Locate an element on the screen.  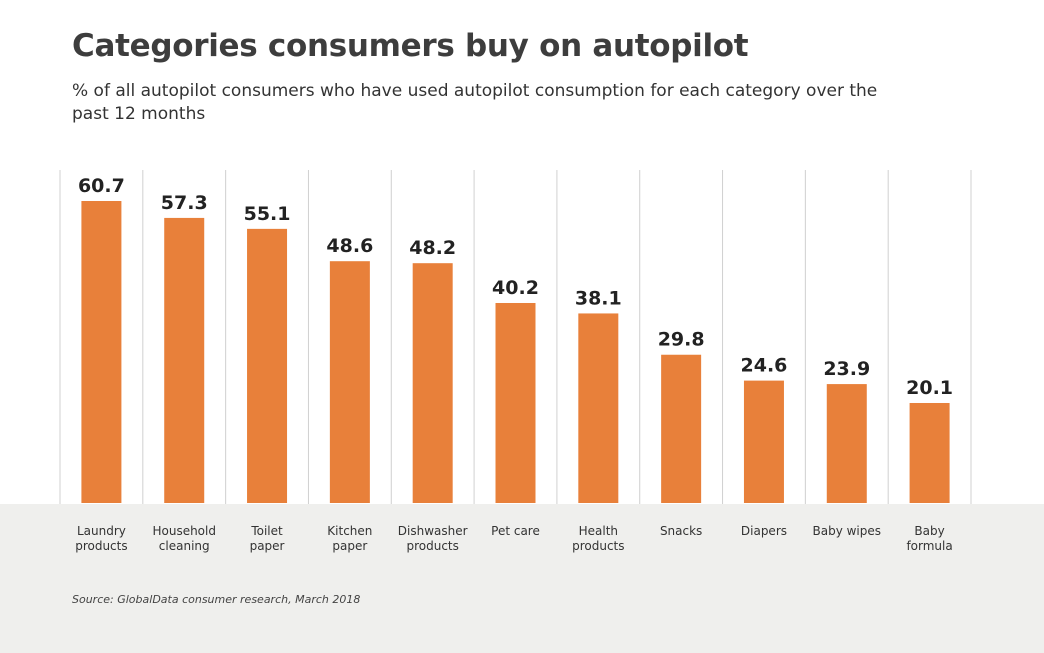
category-label: Snacks is located at coordinates (681, 531).